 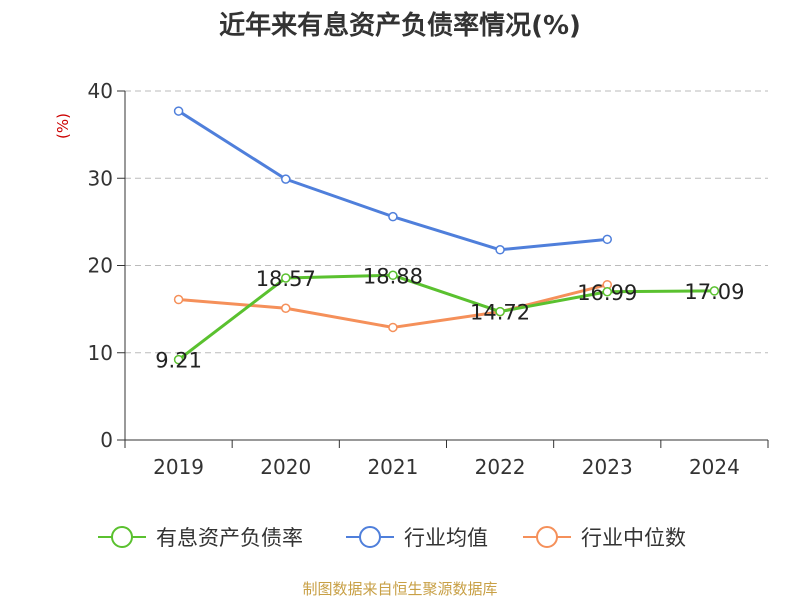 I want to click on x-ticks: 2019 2020 2021 2022 2023 2024, so click(x=446, y=467).